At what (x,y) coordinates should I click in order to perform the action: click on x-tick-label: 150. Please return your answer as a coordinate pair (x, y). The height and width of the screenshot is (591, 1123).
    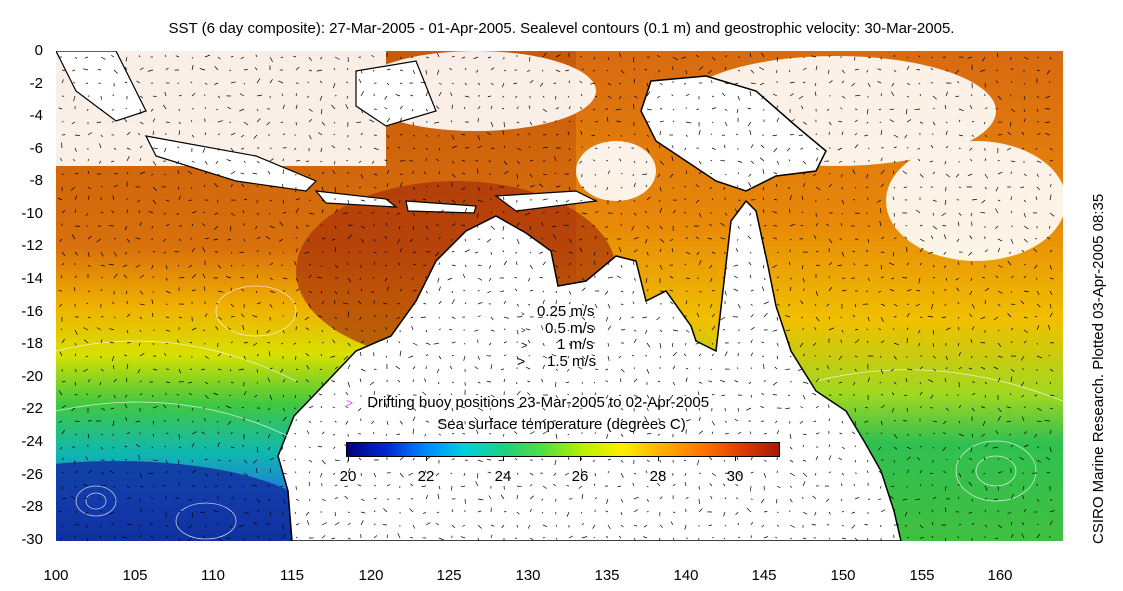
    Looking at the image, I should click on (843, 575).